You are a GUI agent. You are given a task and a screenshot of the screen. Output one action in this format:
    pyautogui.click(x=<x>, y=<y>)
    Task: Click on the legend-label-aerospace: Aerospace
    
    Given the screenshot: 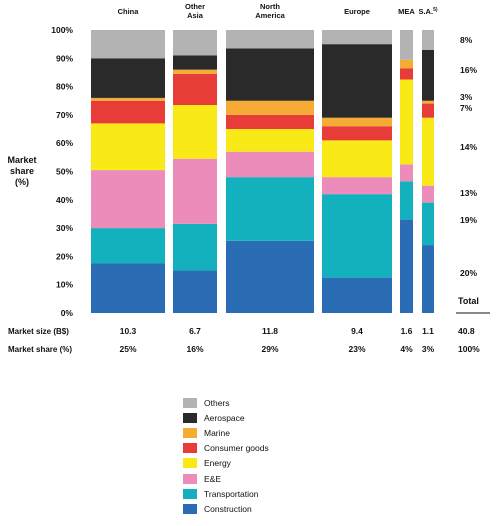 What is the action you would take?
    pyautogui.click(x=224, y=417)
    